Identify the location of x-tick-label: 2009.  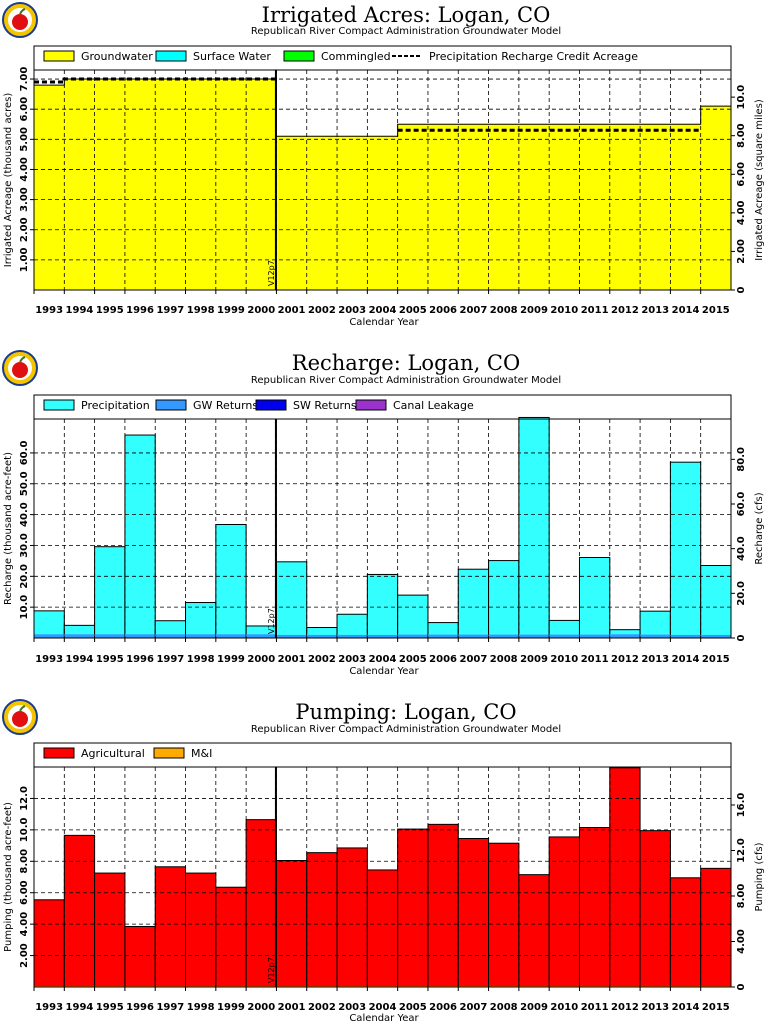
(534, 310).